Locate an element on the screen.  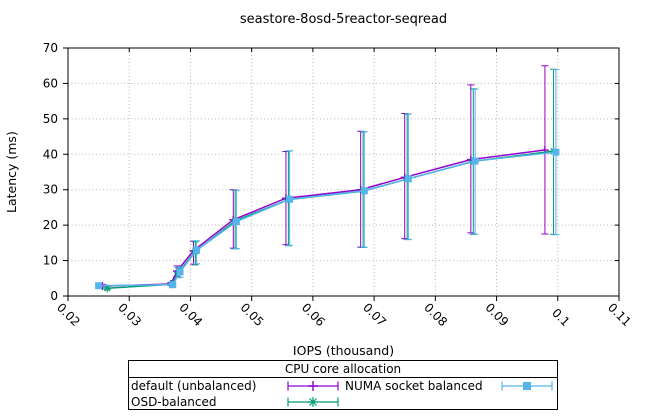
legend-entry-empty is located at coordinates (450, 402).